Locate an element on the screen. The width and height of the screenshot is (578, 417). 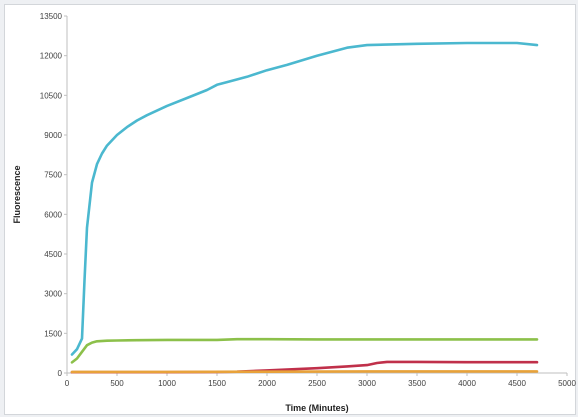
x-tick-label: 5000 is located at coordinates (567, 383).